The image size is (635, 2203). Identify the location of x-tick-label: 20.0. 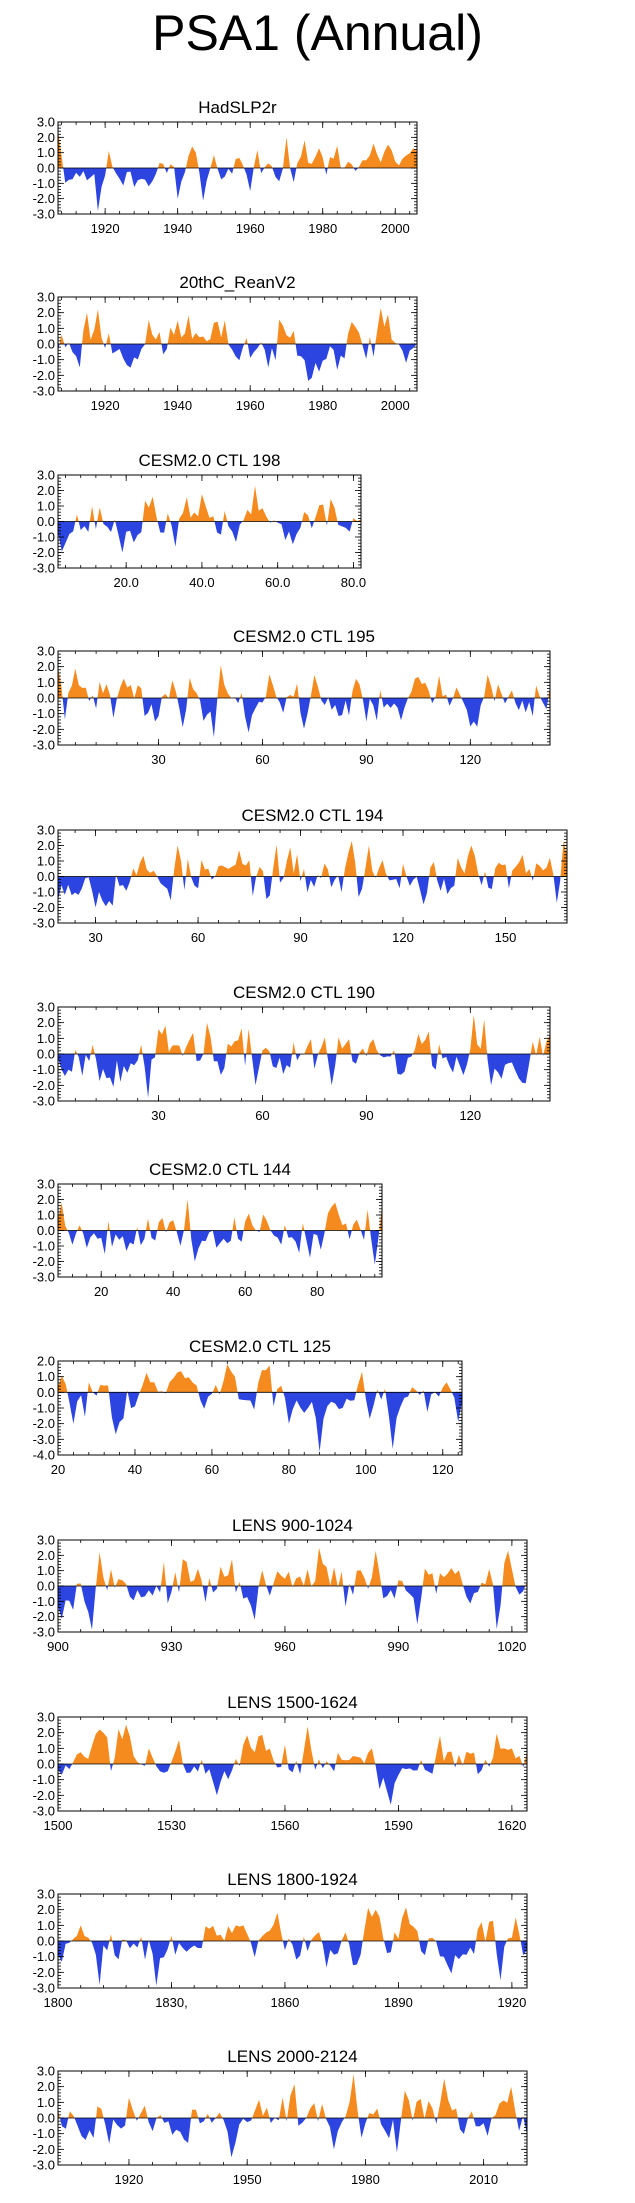
(126, 582).